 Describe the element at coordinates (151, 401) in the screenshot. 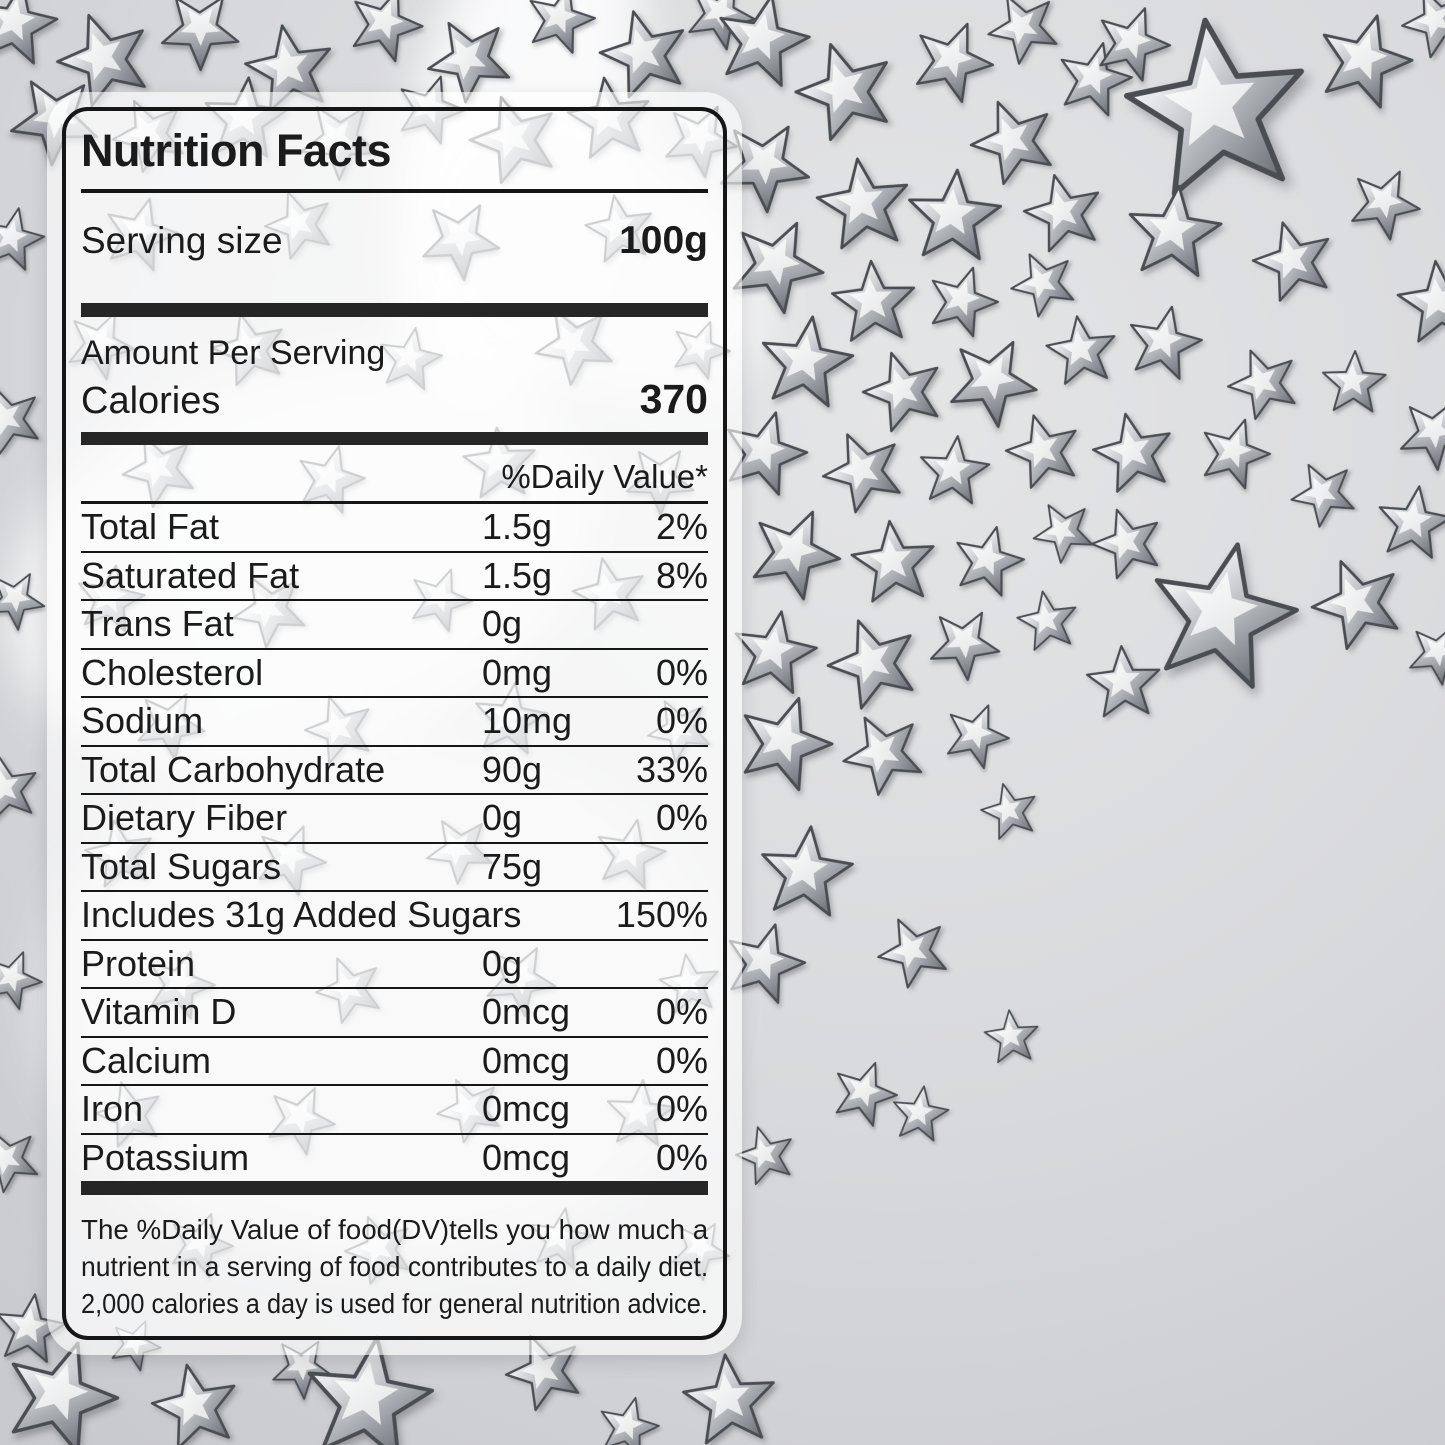

I see `calories-label: Calories` at that location.